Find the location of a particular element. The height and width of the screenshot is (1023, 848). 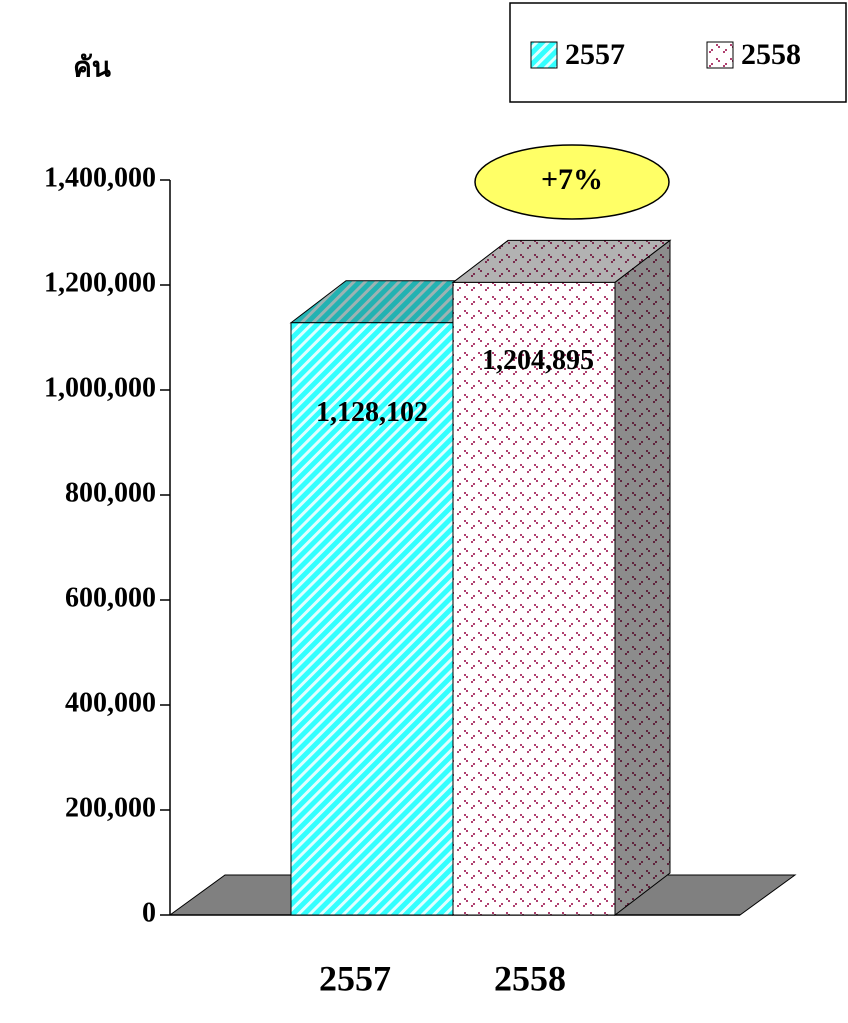

y-tick-label: 1,000,000 is located at coordinates (100, 387).